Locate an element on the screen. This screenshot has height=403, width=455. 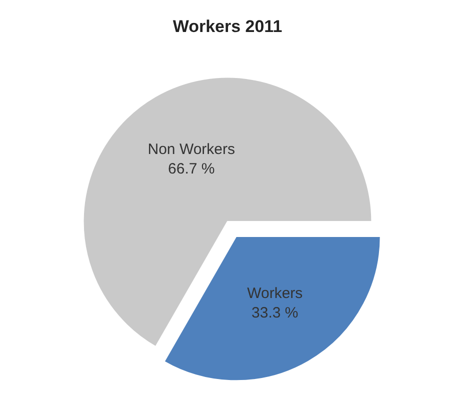
data-label: 66.7 % is located at coordinates (191, 169).